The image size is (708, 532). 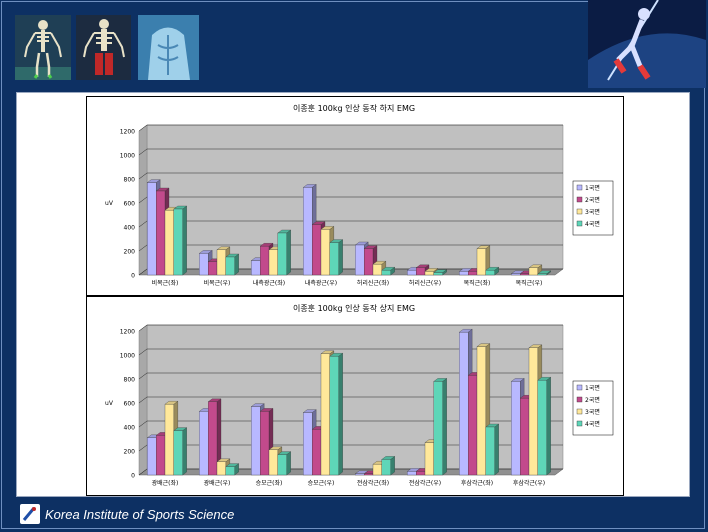 I want to click on chart-title: 이종훈 100kg 인상 동작 하지 EMG, so click(x=354, y=108).